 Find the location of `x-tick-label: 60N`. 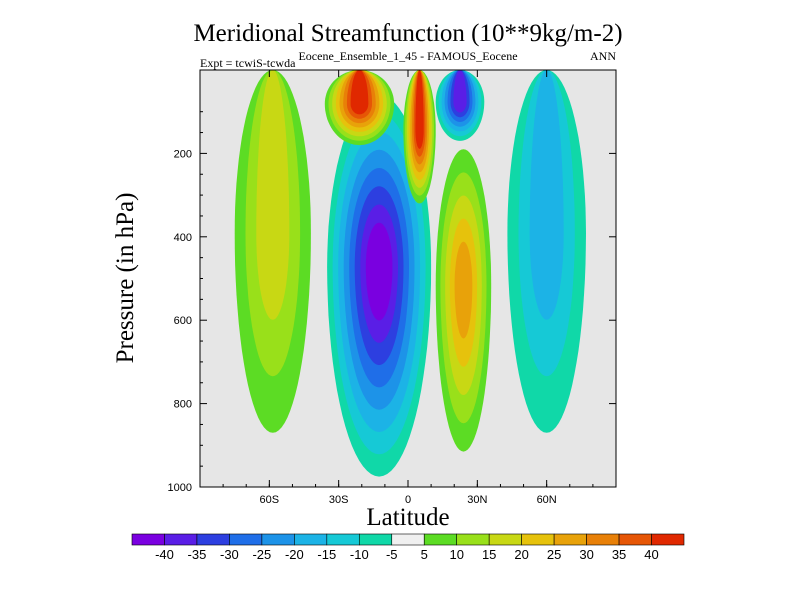

x-tick-label: 60N is located at coordinates (547, 500).